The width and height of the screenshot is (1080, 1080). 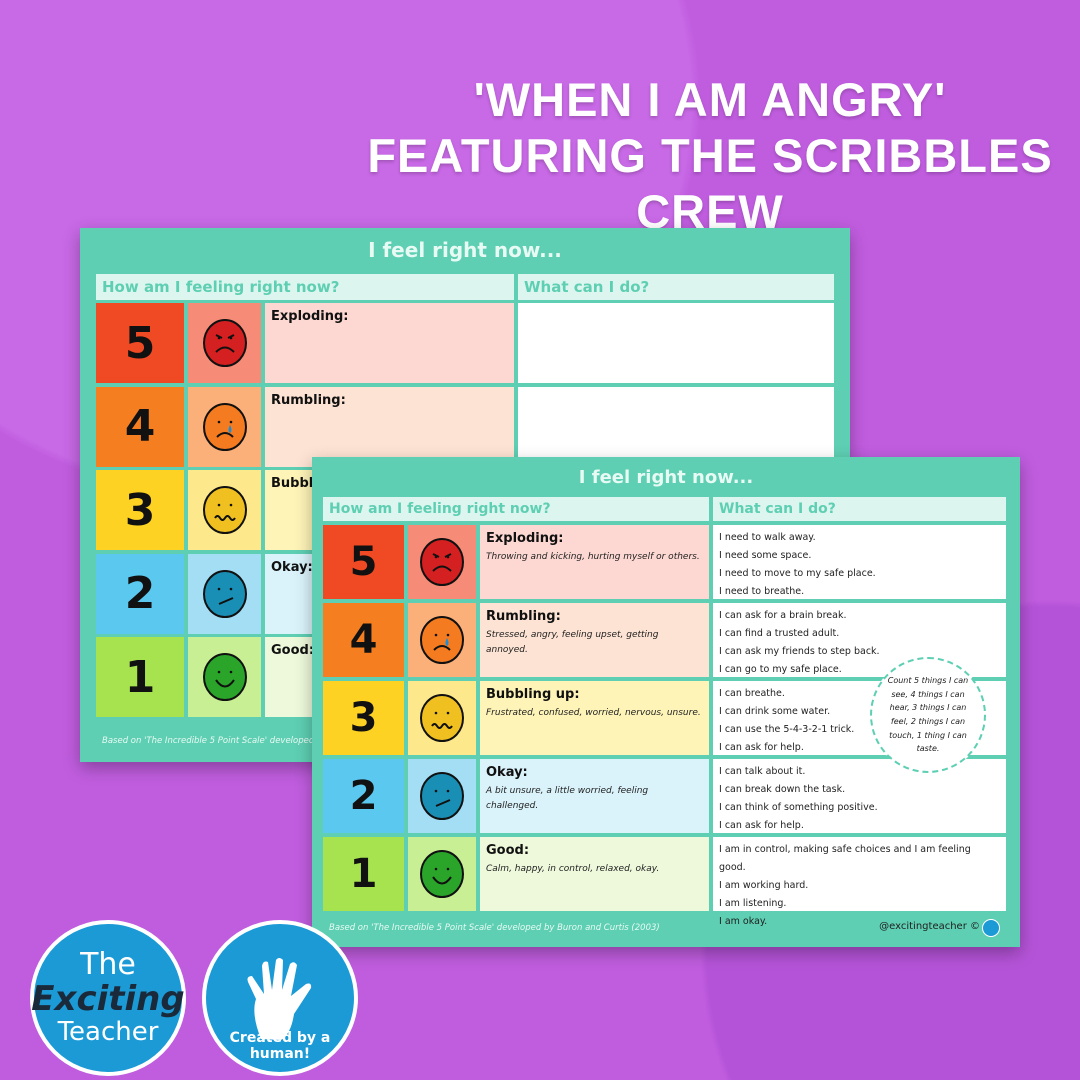 What do you see at coordinates (280, 1046) in the screenshot?
I see `badge-text: Created by a human!` at bounding box center [280, 1046].